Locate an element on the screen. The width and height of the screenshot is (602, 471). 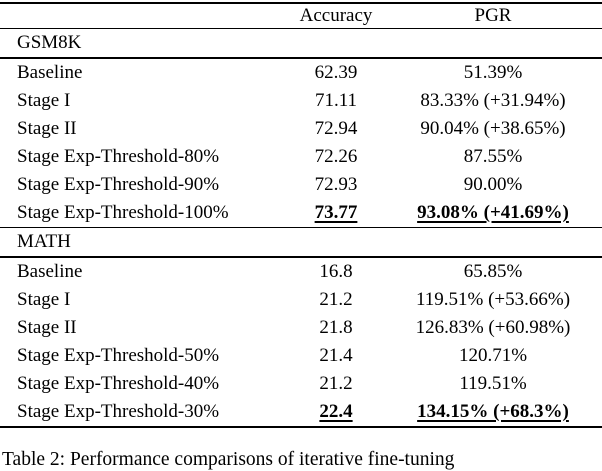
table-row: Stage I 71.11 83.33% (+31.94%) is located at coordinates (301, 101).